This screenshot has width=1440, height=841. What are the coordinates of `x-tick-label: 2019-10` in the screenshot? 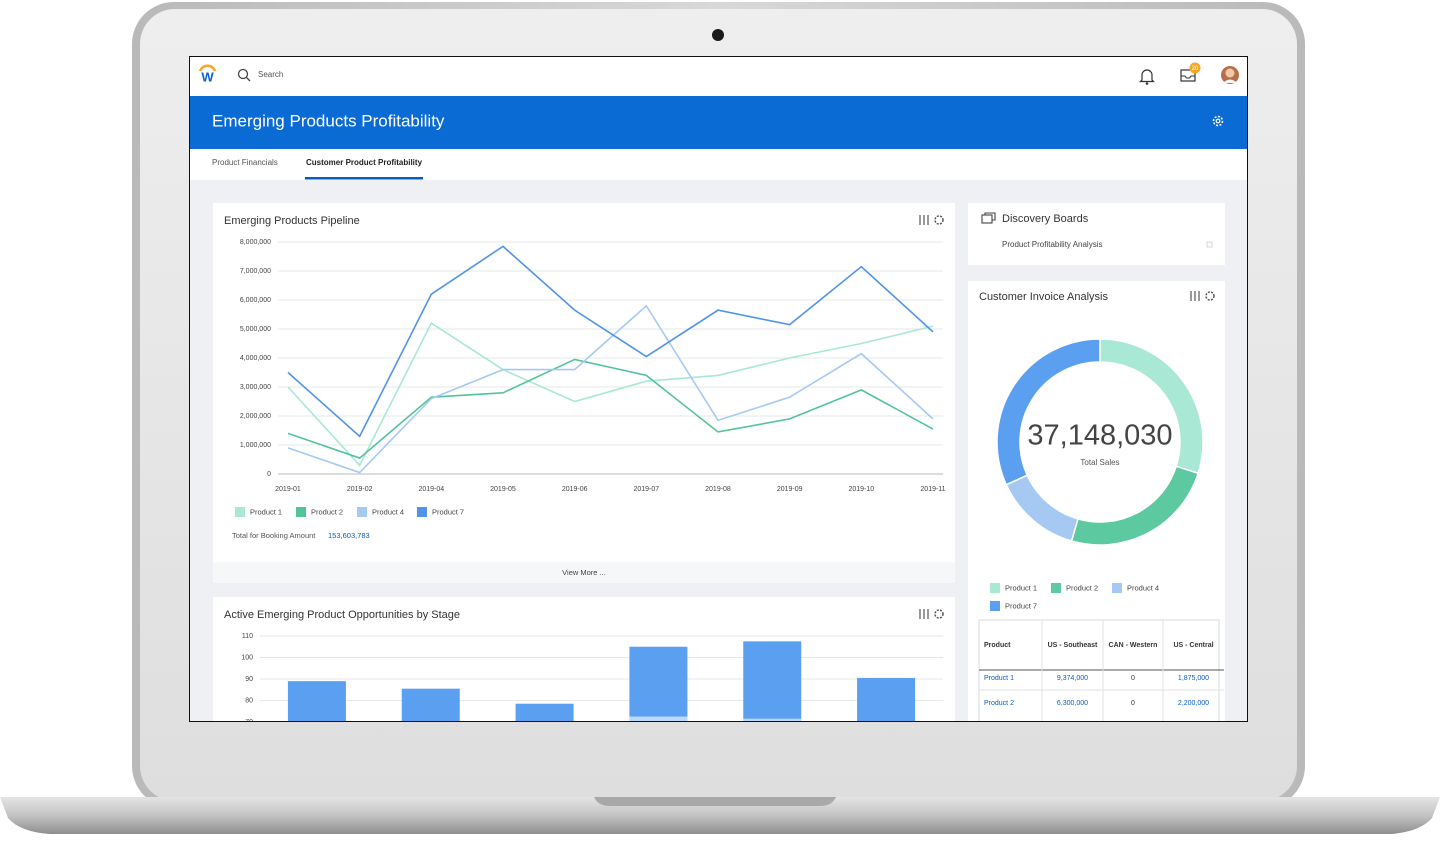 It's located at (861, 489).